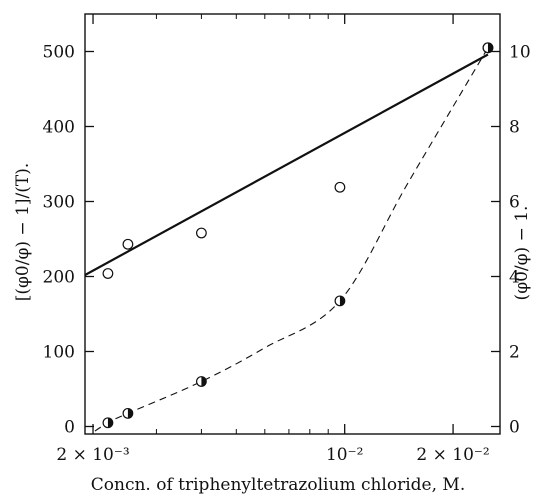  I want to click on y-axis-right-title: (φ0/φ) − 1., so click(522, 253).